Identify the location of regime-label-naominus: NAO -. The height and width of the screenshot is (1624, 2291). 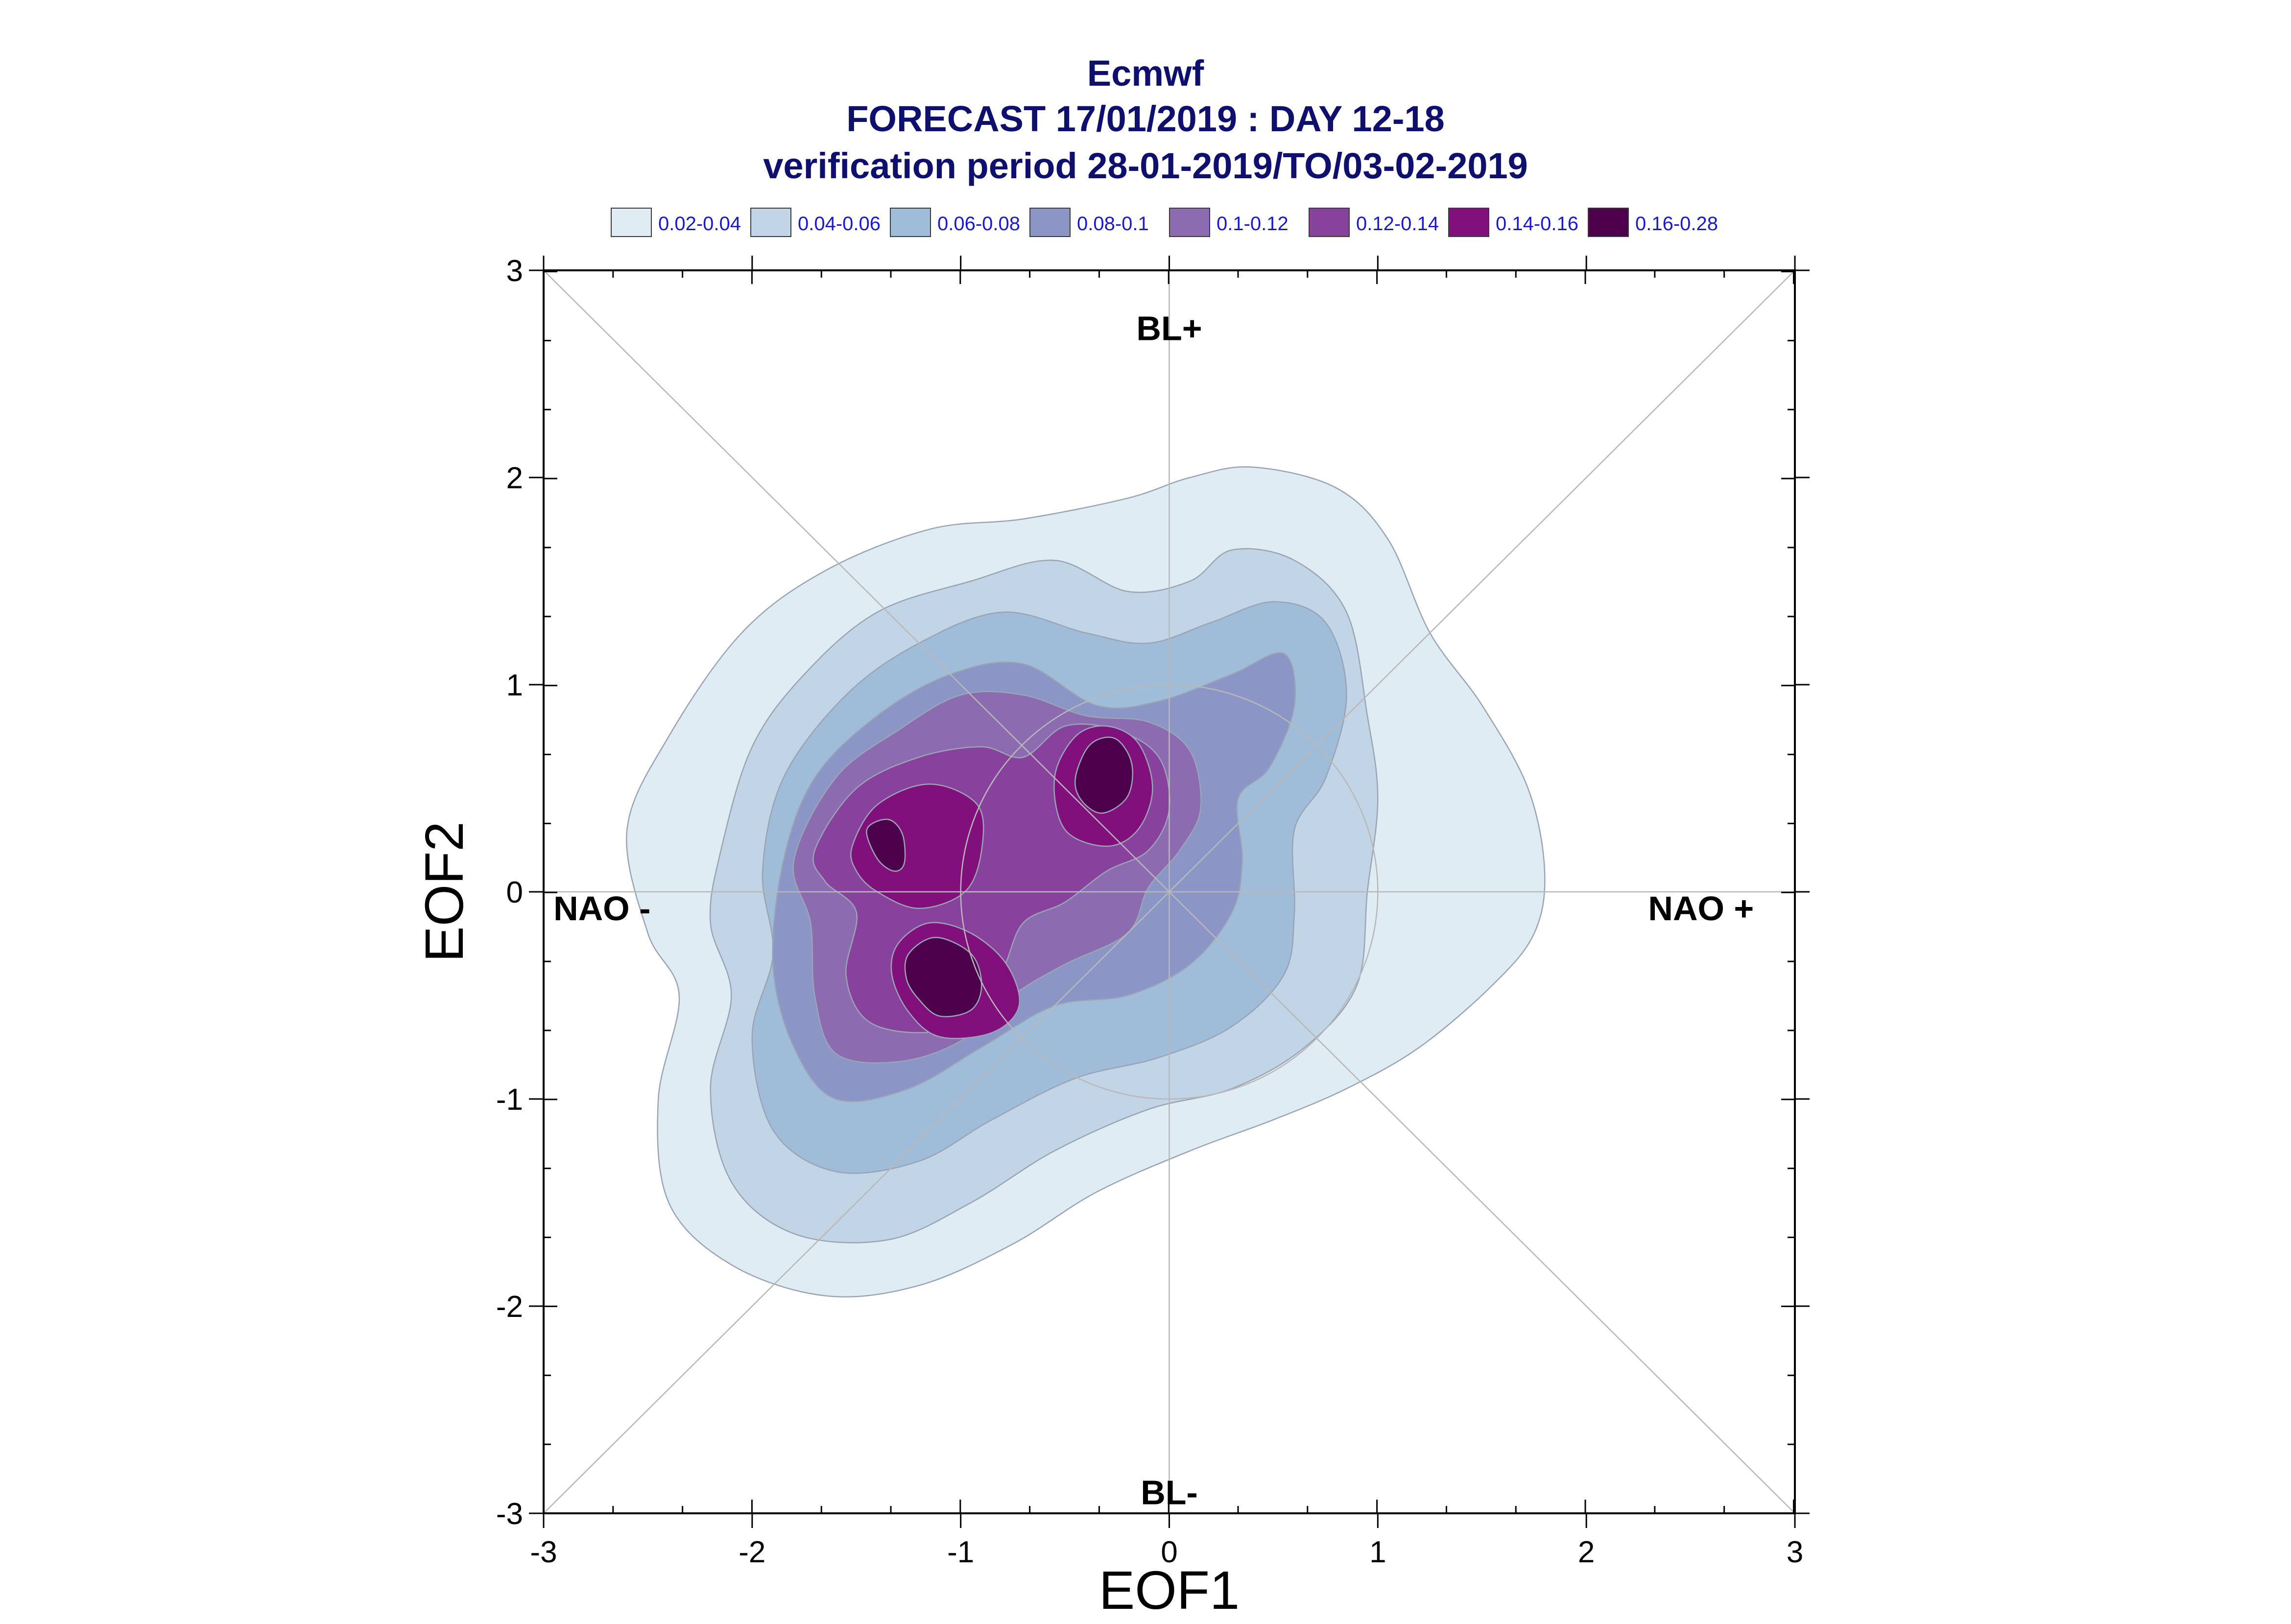
(601, 909).